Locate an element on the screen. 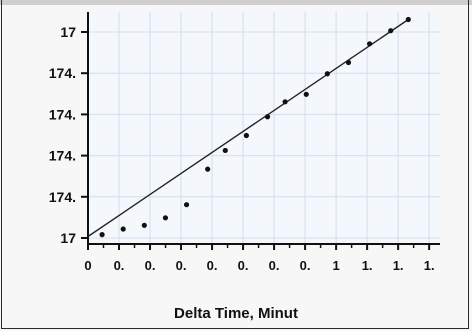 This screenshot has width=472, height=331. cropped-title-strip is located at coordinates (236, 2).